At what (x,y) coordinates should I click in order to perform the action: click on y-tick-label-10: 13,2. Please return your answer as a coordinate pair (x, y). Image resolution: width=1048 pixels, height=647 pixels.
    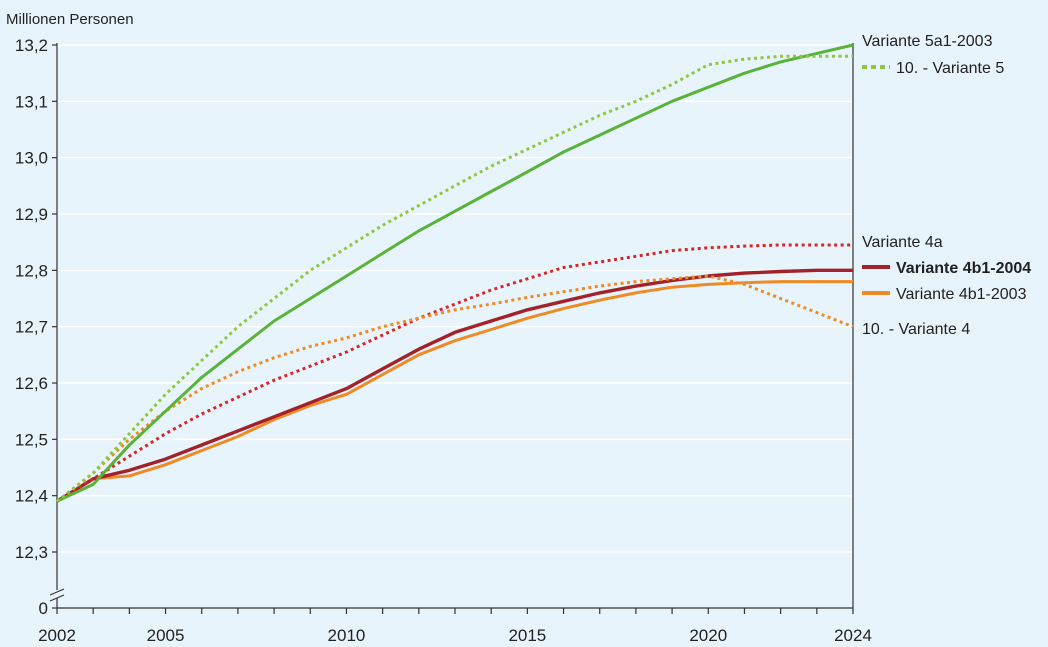
    Looking at the image, I should click on (31, 45).